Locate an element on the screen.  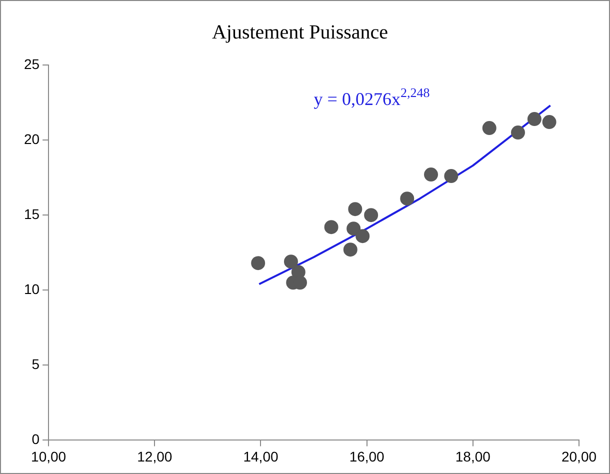
y-tick-label: 10 is located at coordinates (32, 288).